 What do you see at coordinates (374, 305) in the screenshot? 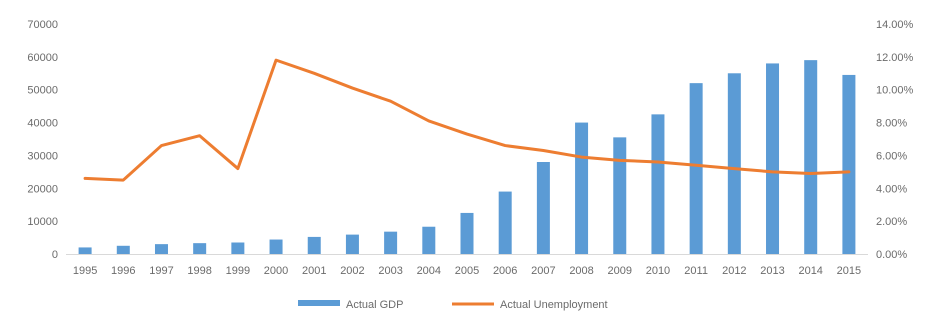
I see `legend-label-gdp: Actual GDP` at bounding box center [374, 305].